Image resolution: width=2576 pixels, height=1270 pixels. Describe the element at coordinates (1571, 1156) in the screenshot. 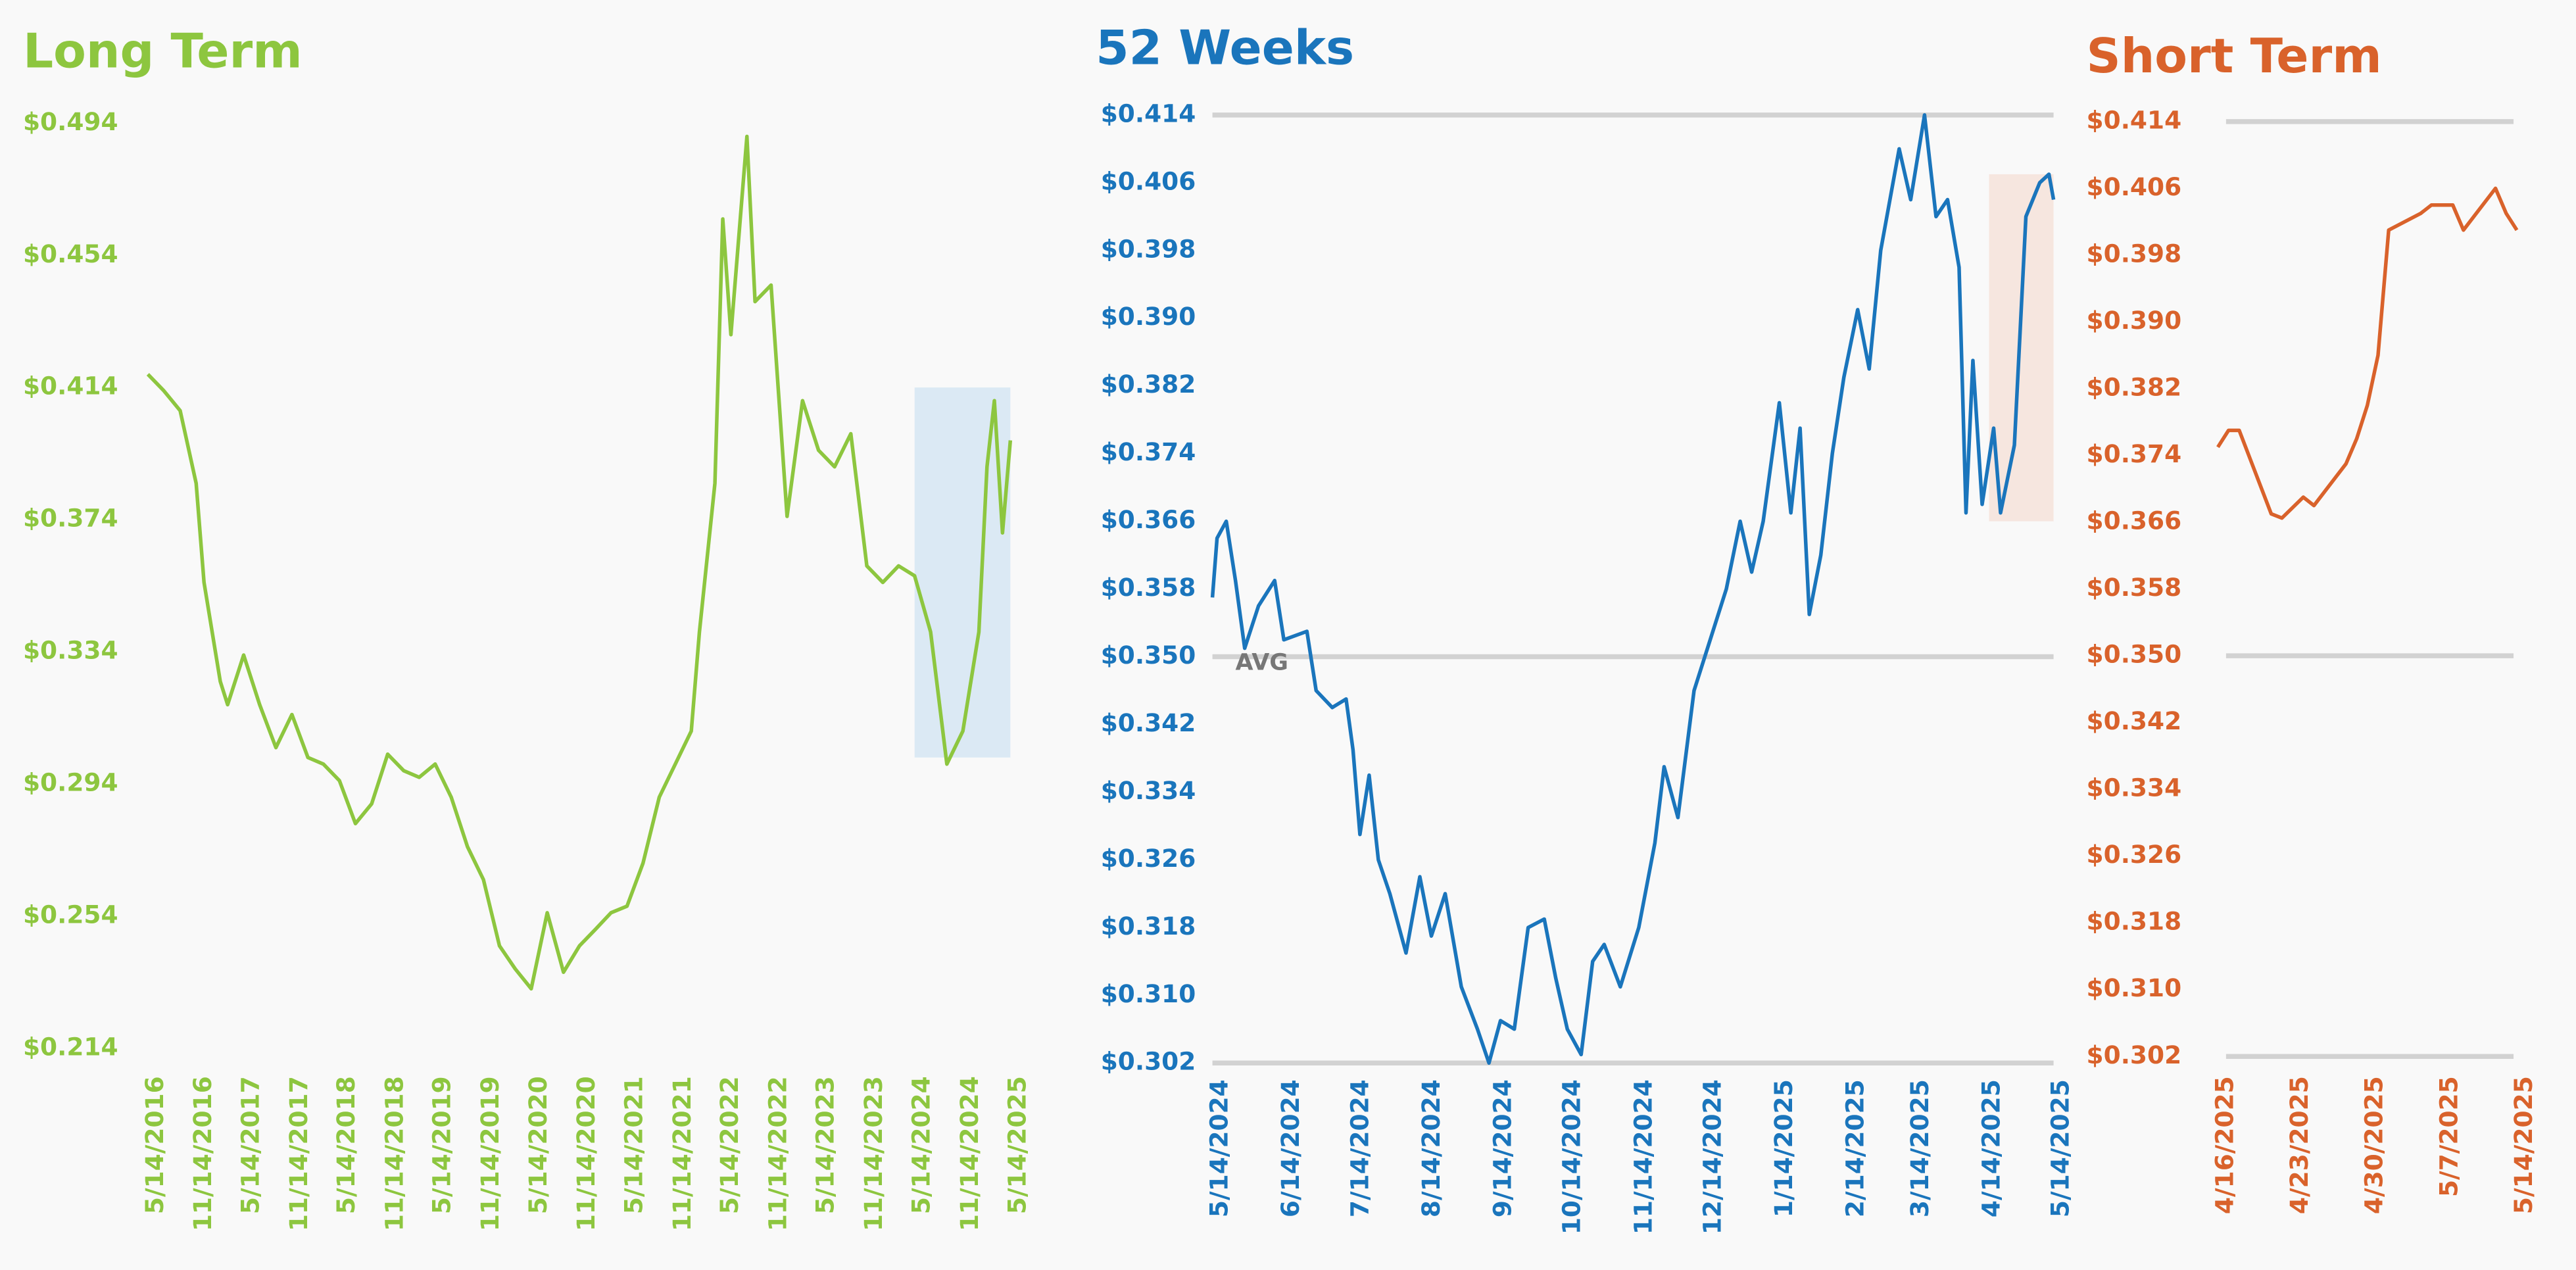

I see `x-tick-label: 10/14/2024` at that location.